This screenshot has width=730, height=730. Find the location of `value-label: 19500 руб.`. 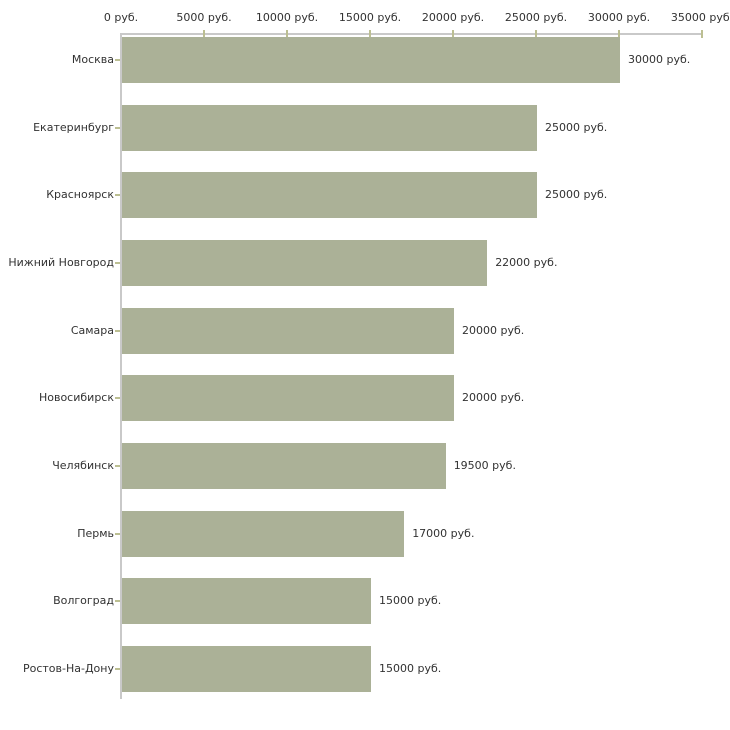

value-label: 19500 руб. is located at coordinates (484, 465).